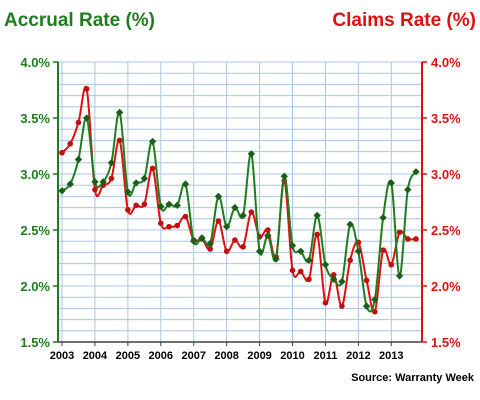 The width and height of the screenshot is (480, 400). I want to click on source-note: Source: Warranty Week, so click(412, 378).